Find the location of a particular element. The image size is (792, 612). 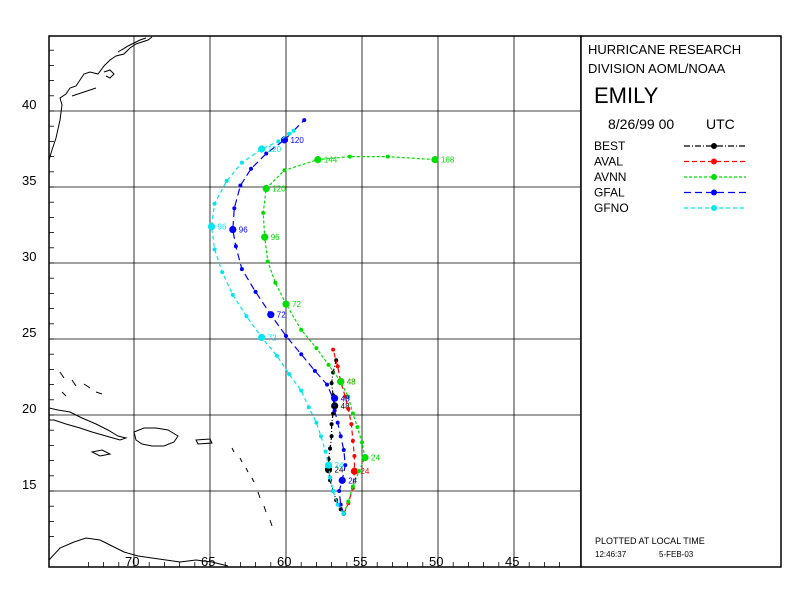

track-hour-label: 72 is located at coordinates (281, 315).